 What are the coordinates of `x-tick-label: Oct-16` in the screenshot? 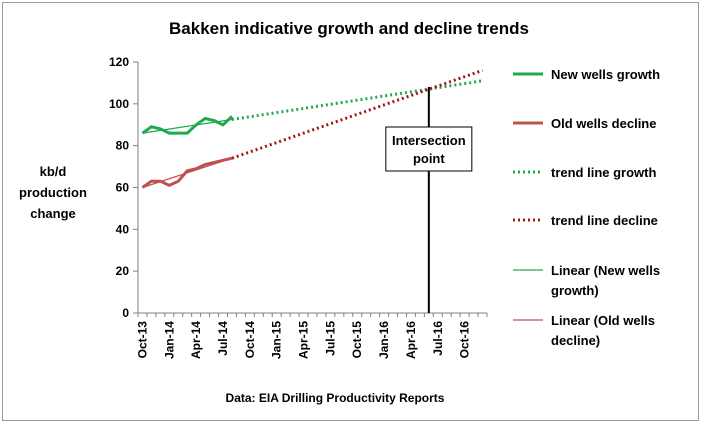 It's located at (465, 340).